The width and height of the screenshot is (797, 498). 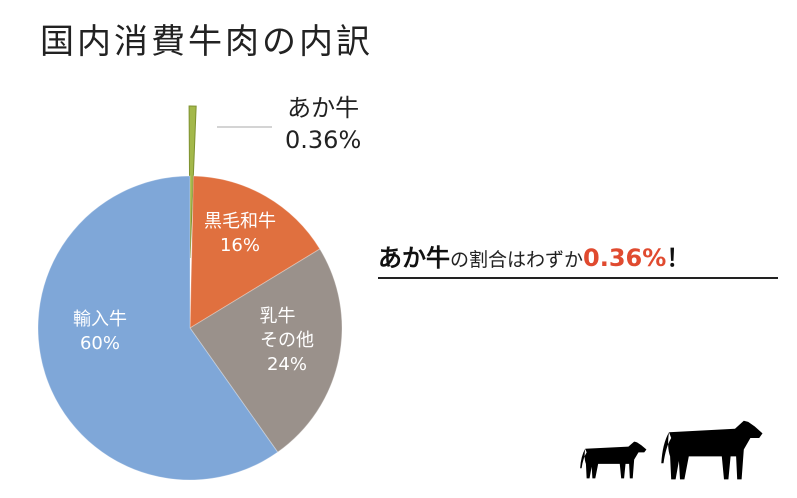 I want to click on slice-value: 24%, so click(x=286, y=364).